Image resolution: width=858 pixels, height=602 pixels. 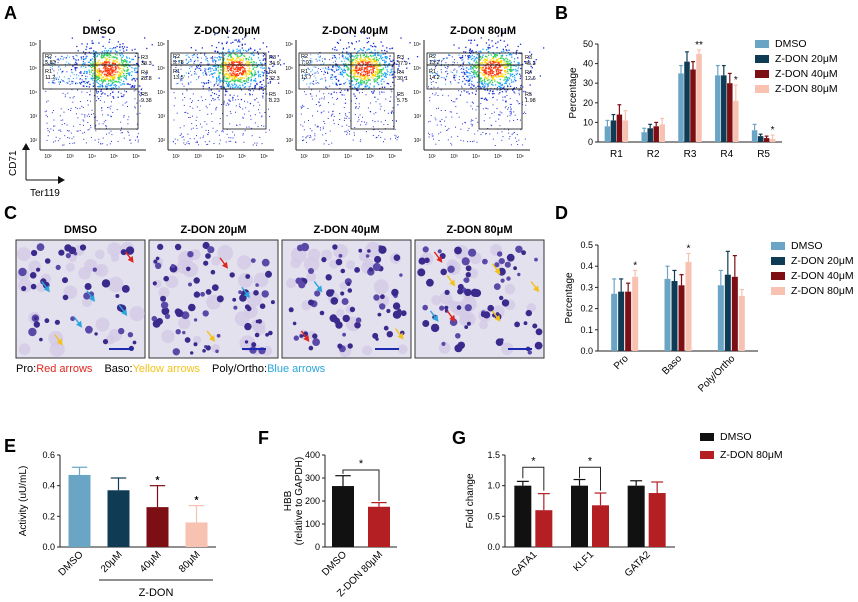 What do you see at coordinates (176, 157) in the screenshot?
I see `x-tick: 10²` at bounding box center [176, 157].